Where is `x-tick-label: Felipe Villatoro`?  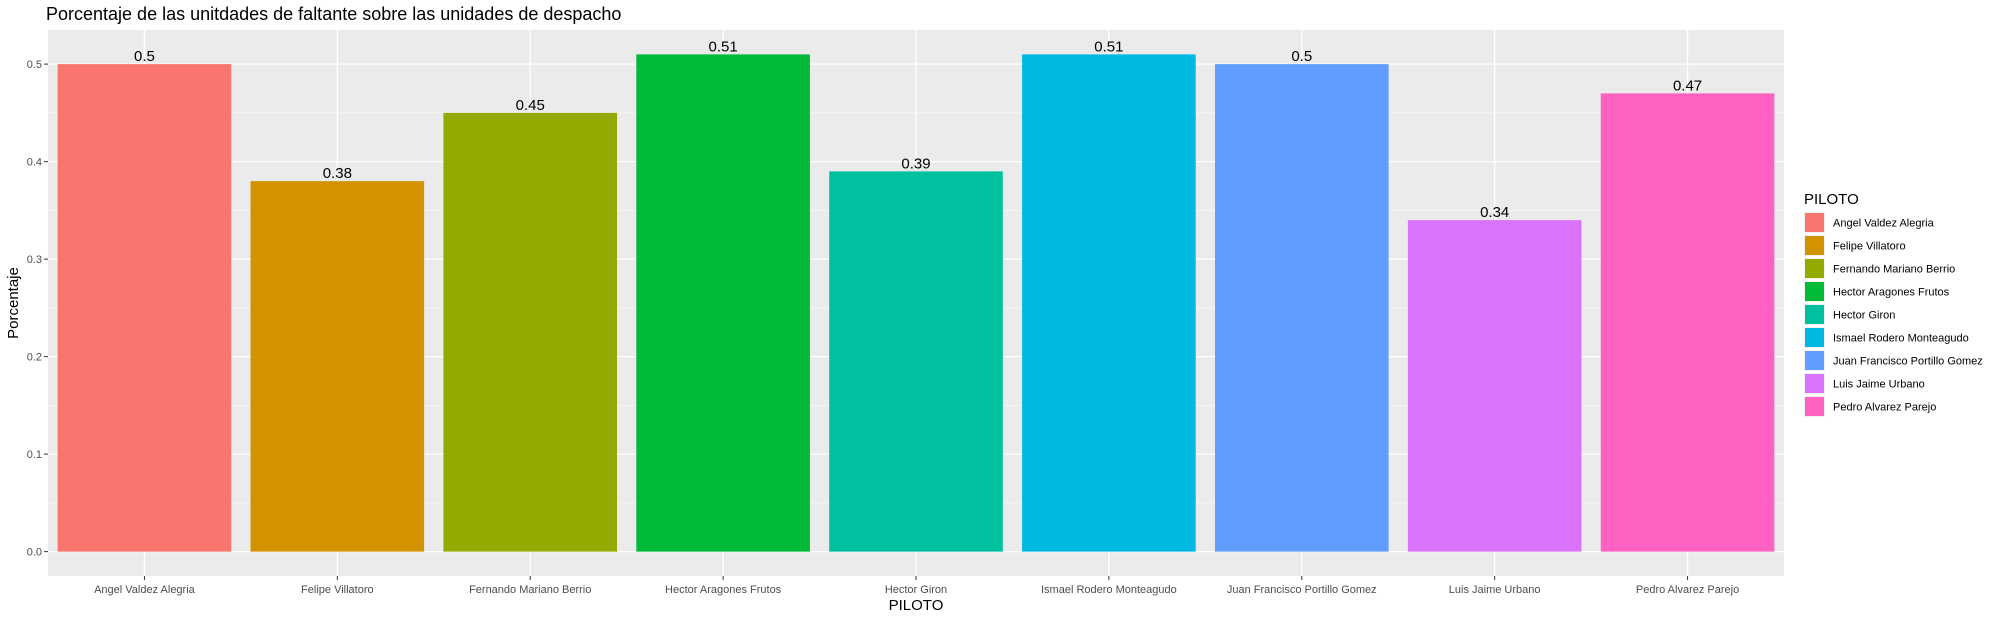 x-tick-label: Felipe Villatoro is located at coordinates (337, 590).